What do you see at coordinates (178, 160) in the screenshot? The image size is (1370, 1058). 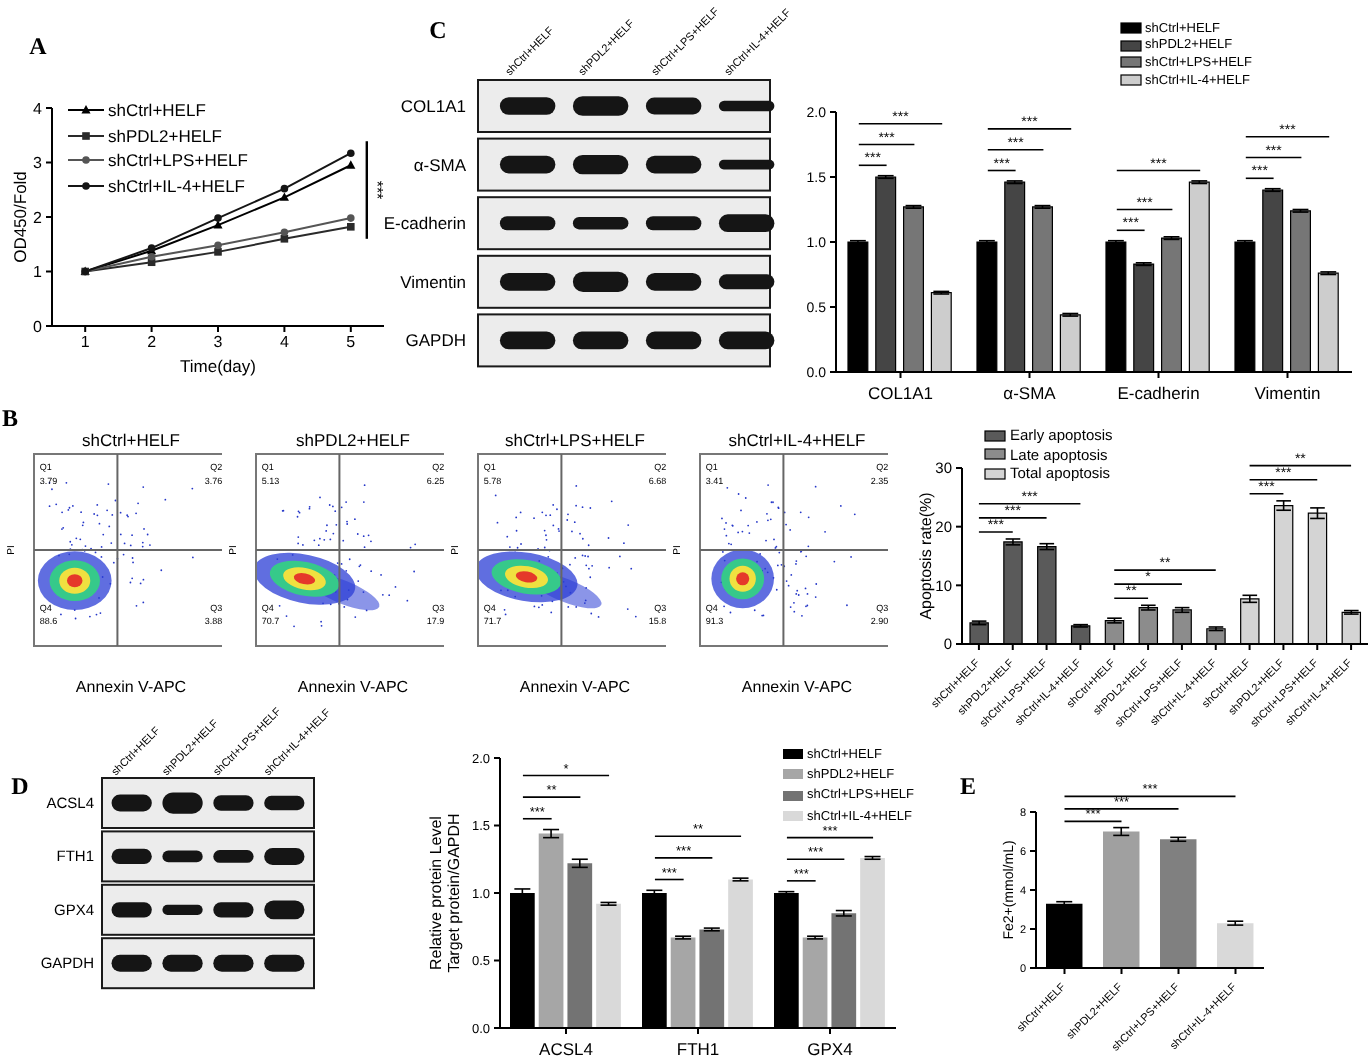 I see `legend-label: shCtrl+LPS+HELF` at bounding box center [178, 160].